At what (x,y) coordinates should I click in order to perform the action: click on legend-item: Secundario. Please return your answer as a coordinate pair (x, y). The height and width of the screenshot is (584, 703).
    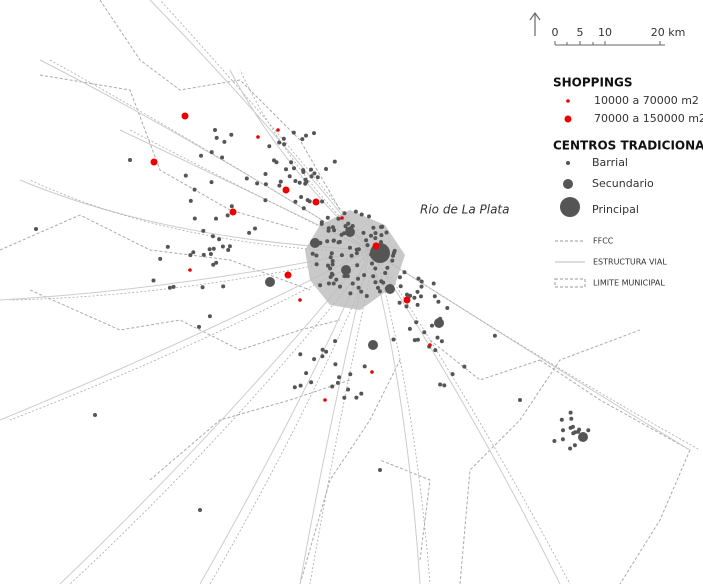
    Looking at the image, I should click on (623, 183).